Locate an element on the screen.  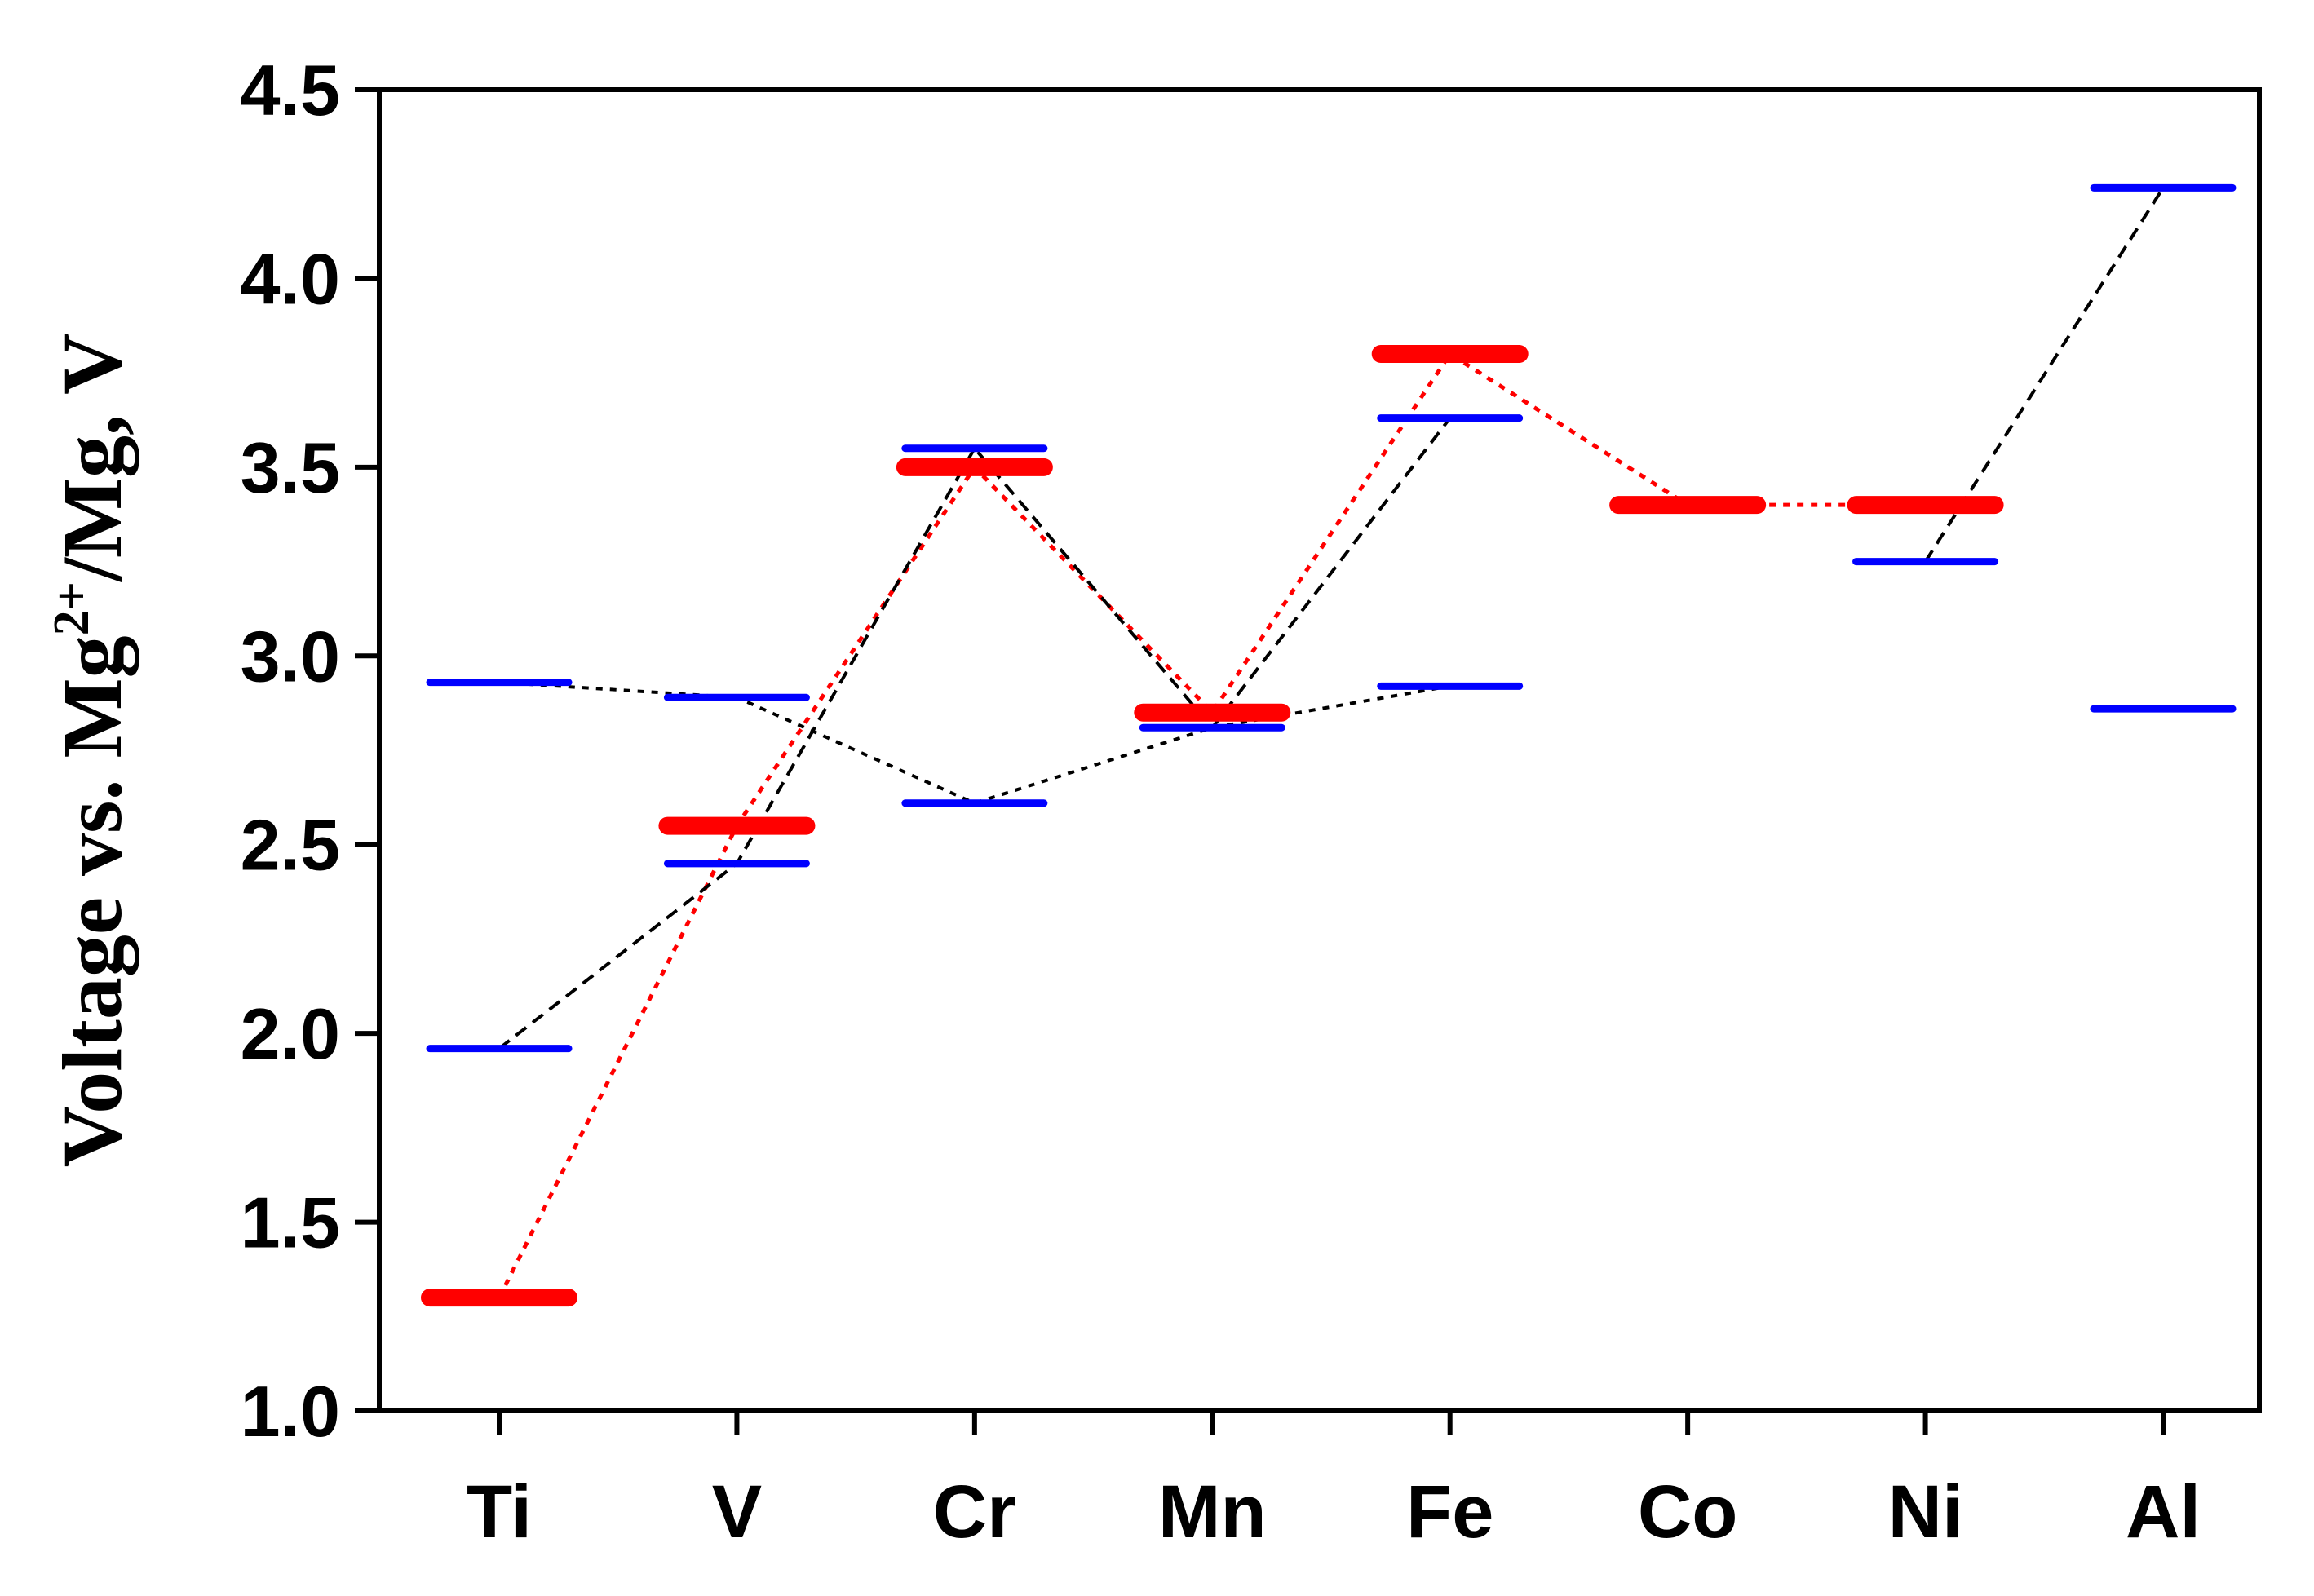
x-tick-label: Fe is located at coordinates (1450, 1512).